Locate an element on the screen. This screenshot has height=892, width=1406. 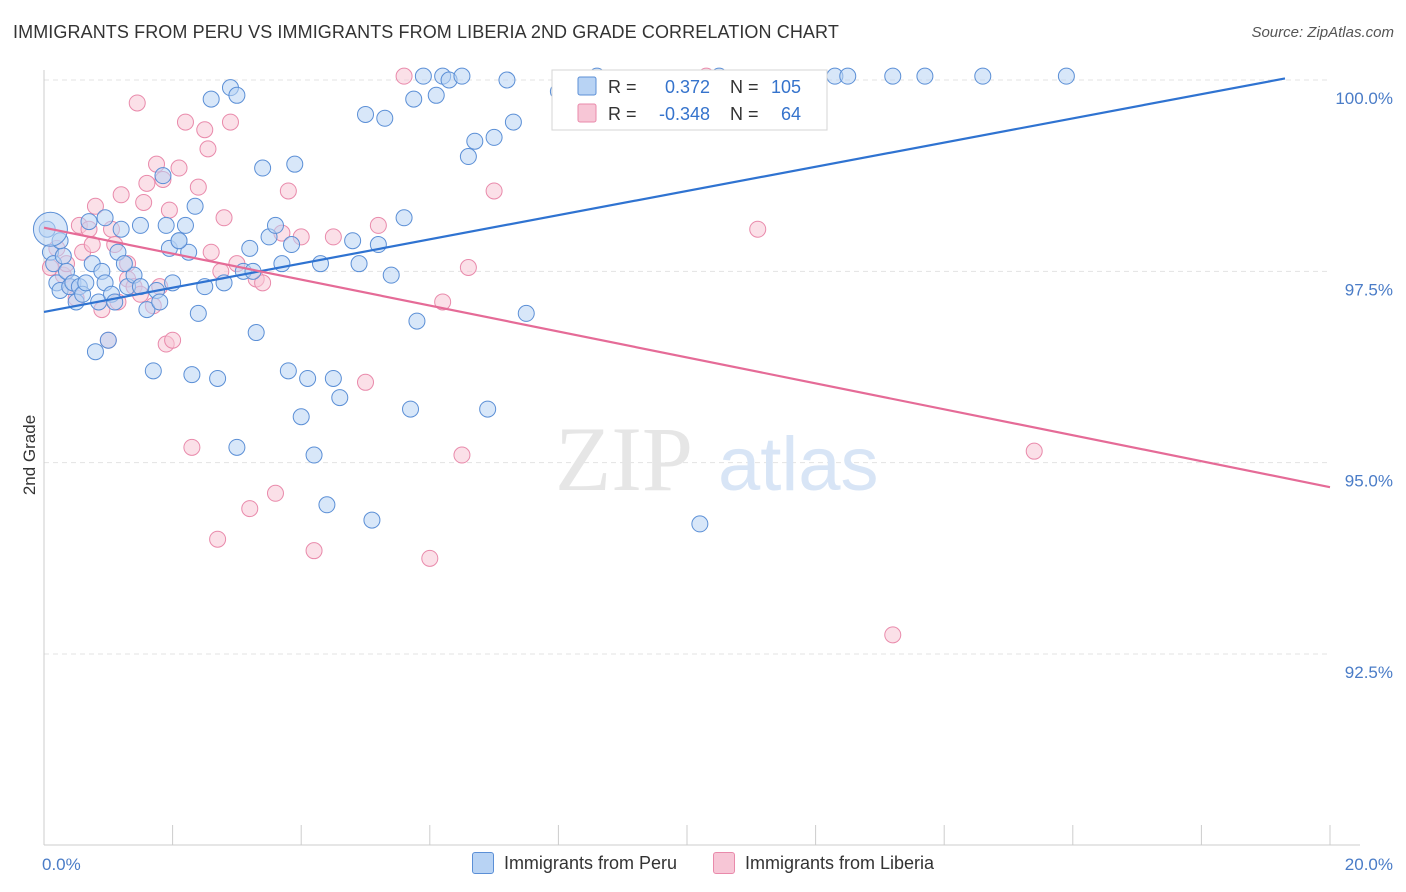
watermark-zip: ZIP is located at coordinates (624, 459).